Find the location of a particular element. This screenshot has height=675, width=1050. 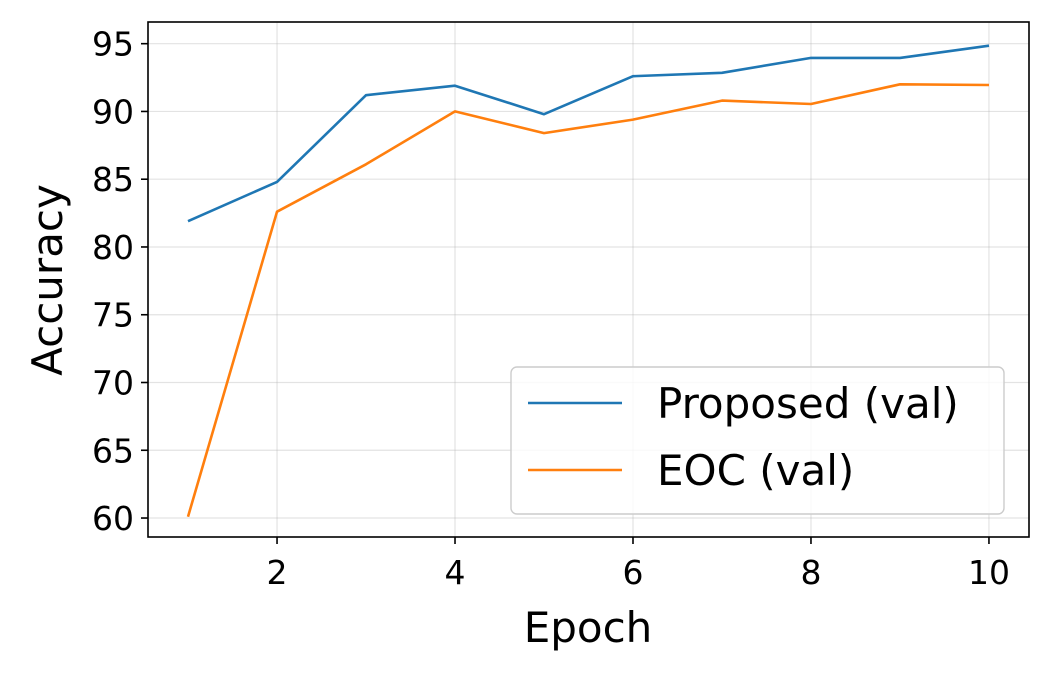

legend-label-eoc: EOC (val) is located at coordinates (755, 470).